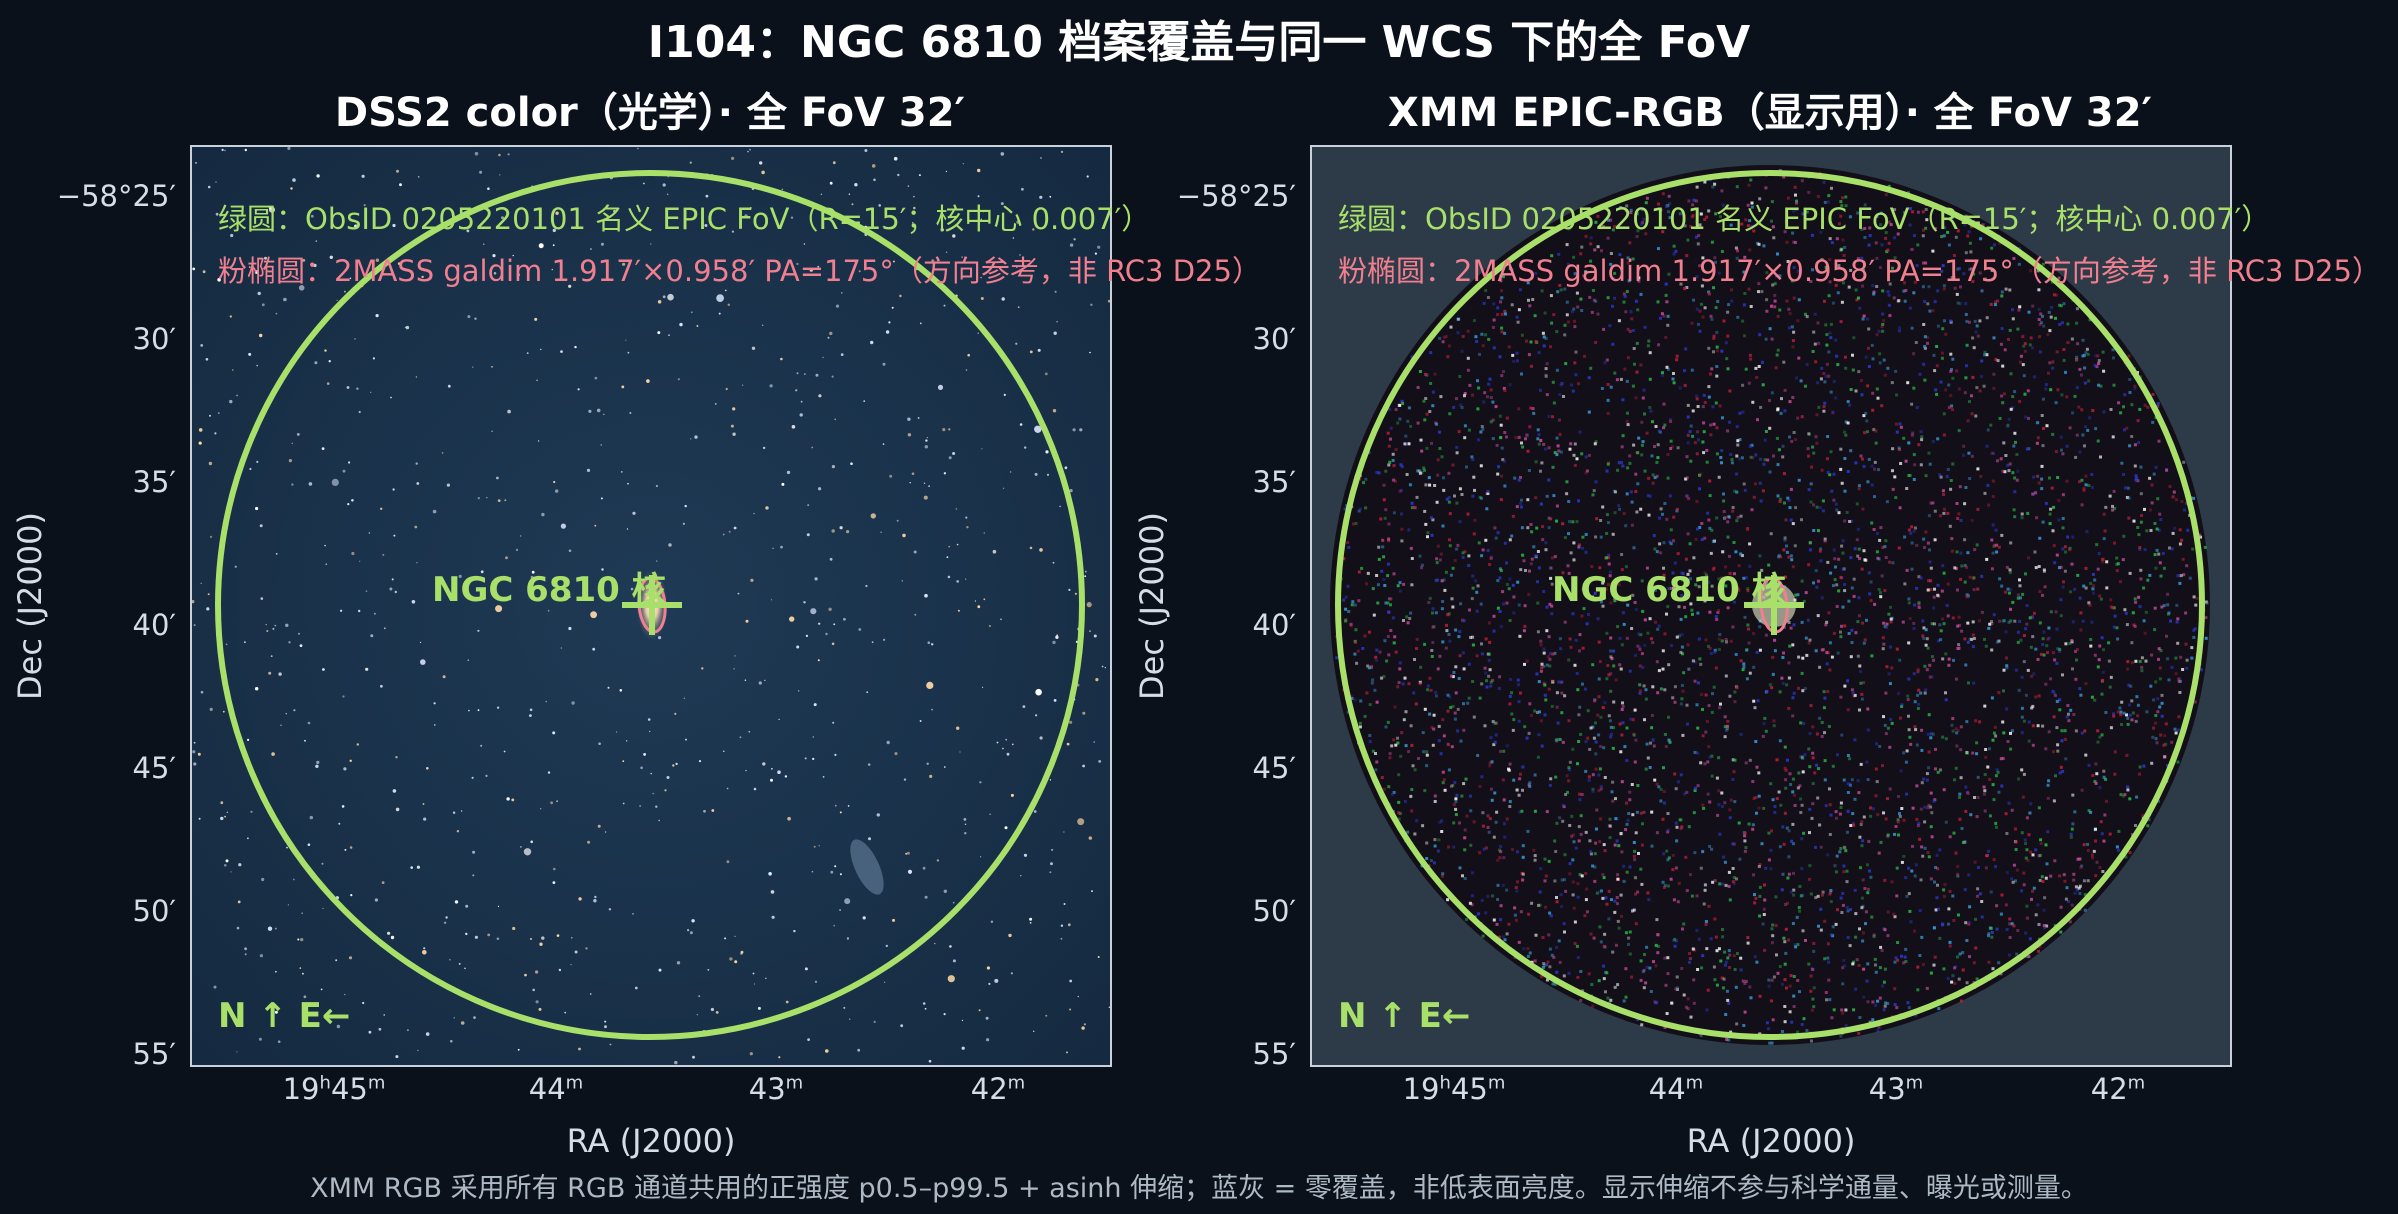  Describe the element at coordinates (867, 867) in the screenshot. I see `galaxy-companion` at that location.